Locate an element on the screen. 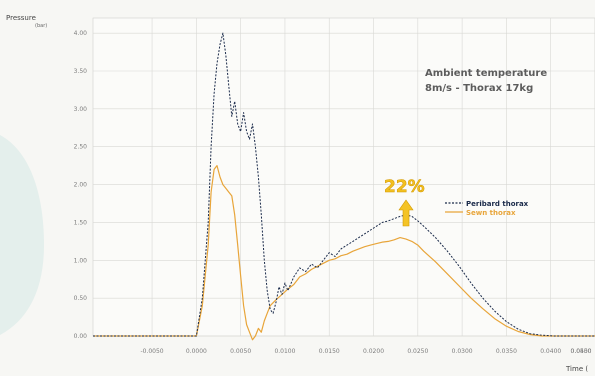  y-tick-label: 1.00 is located at coordinates (81, 260).